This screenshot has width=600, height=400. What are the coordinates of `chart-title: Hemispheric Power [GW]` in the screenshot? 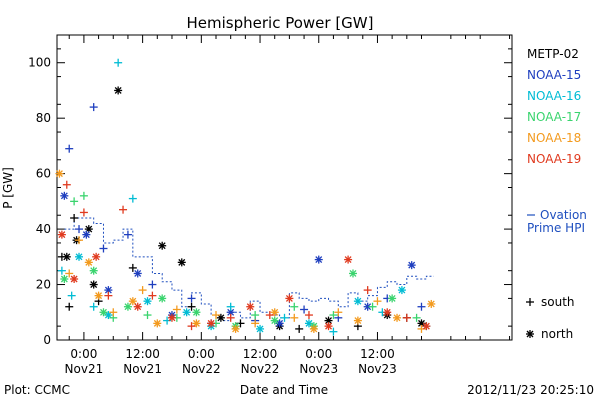 It's located at (280, 23).